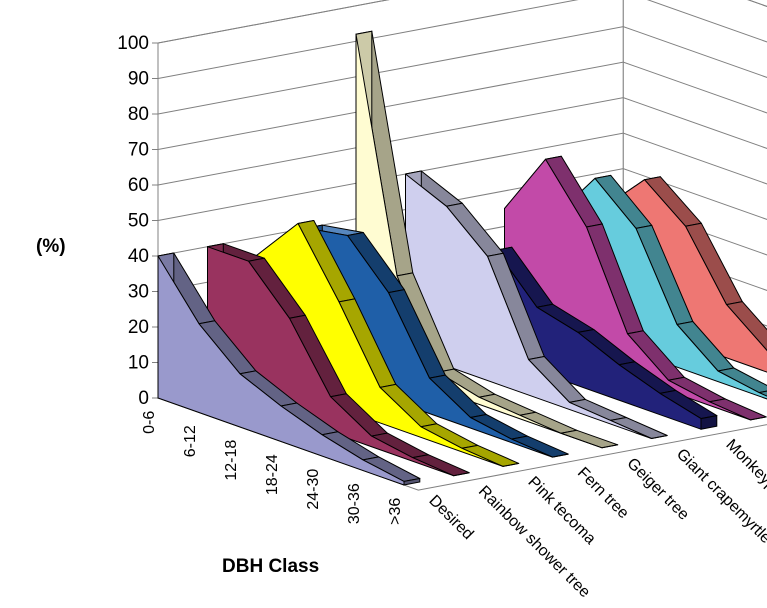 This screenshot has width=767, height=608. I want to click on x-axis-label: DBH Class, so click(270, 566).